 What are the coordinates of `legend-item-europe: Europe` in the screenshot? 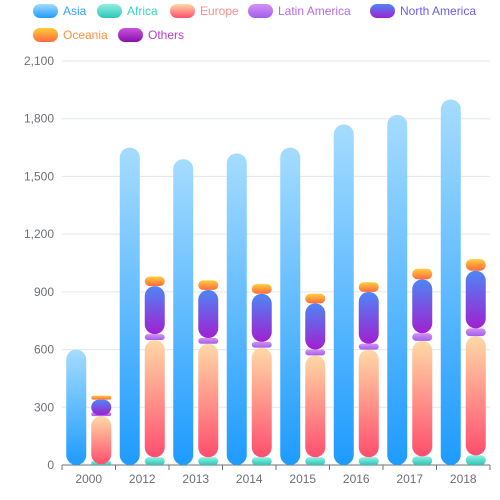 It's located at (204, 11).